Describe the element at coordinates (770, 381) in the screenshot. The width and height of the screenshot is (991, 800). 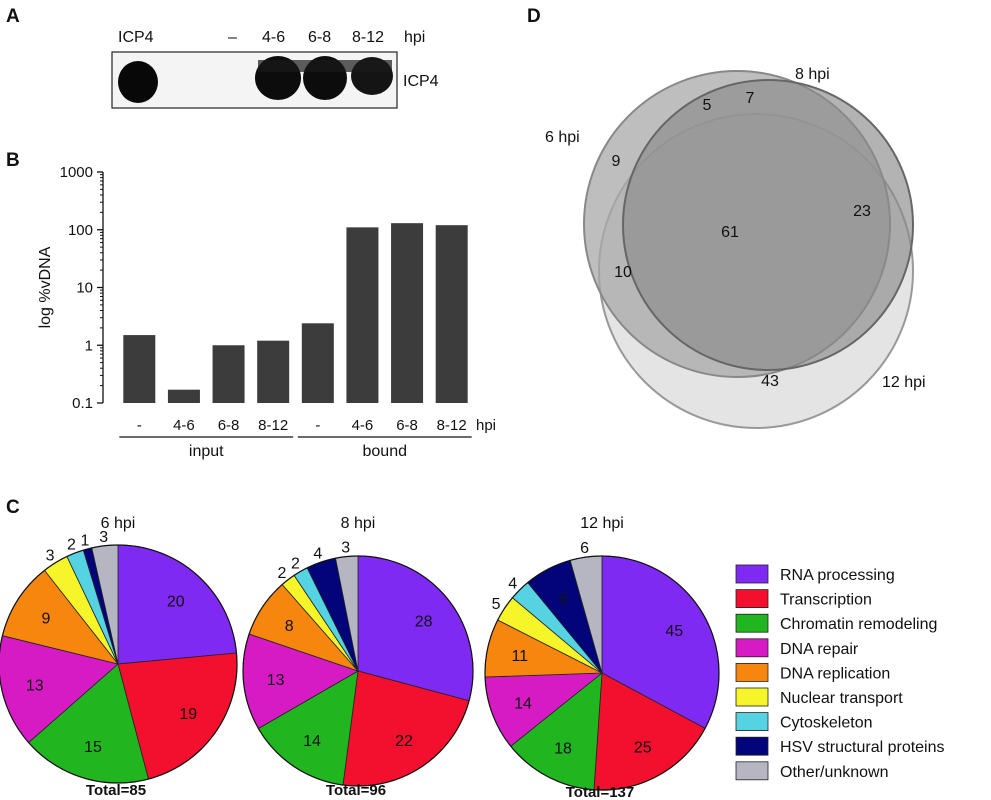
I see `venn-region-count: 43` at that location.